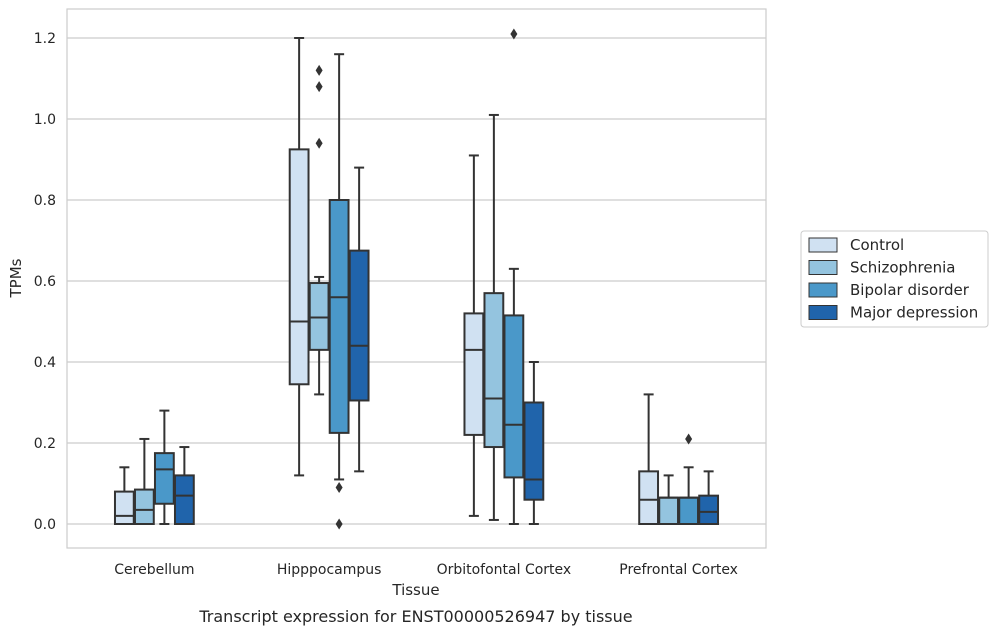 The width and height of the screenshot is (997, 634). I want to click on legend-label: Major depression, so click(914, 313).